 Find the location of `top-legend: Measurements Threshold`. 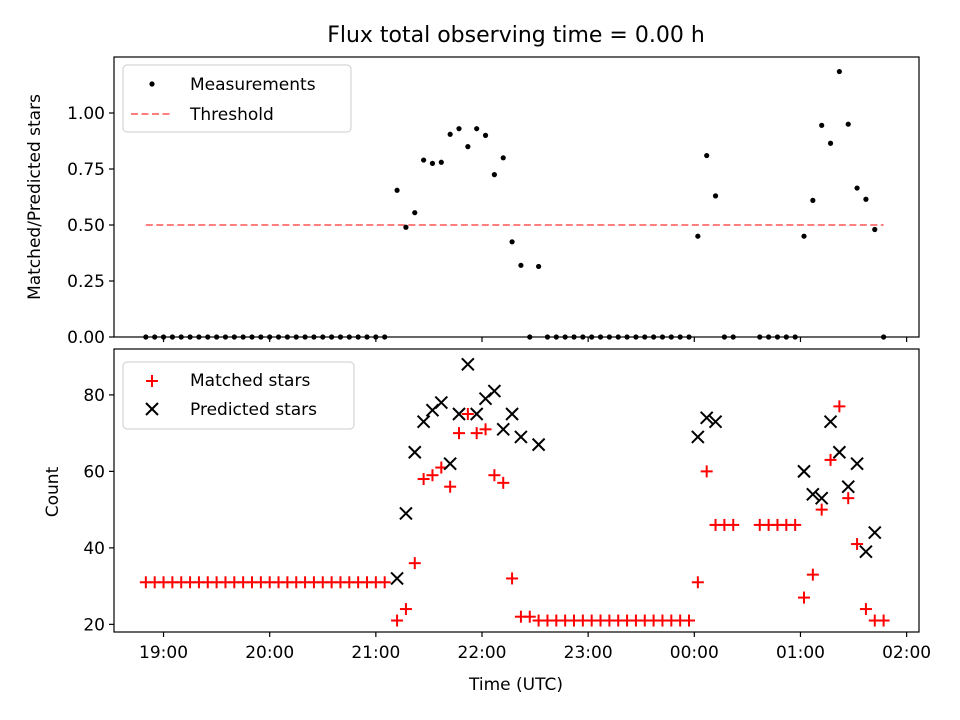

top-legend: Measurements Threshold is located at coordinates (237, 98).